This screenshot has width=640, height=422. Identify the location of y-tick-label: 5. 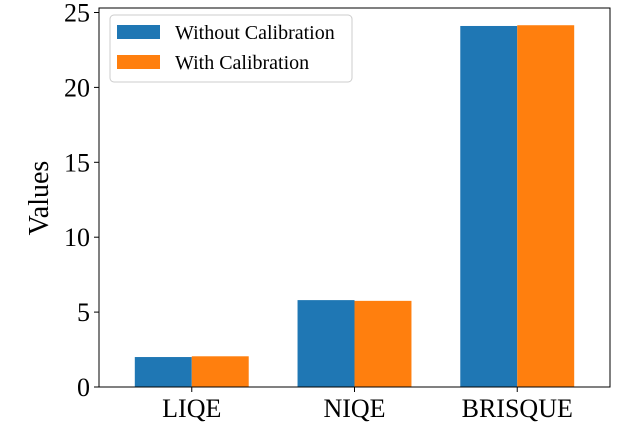
(83, 312).